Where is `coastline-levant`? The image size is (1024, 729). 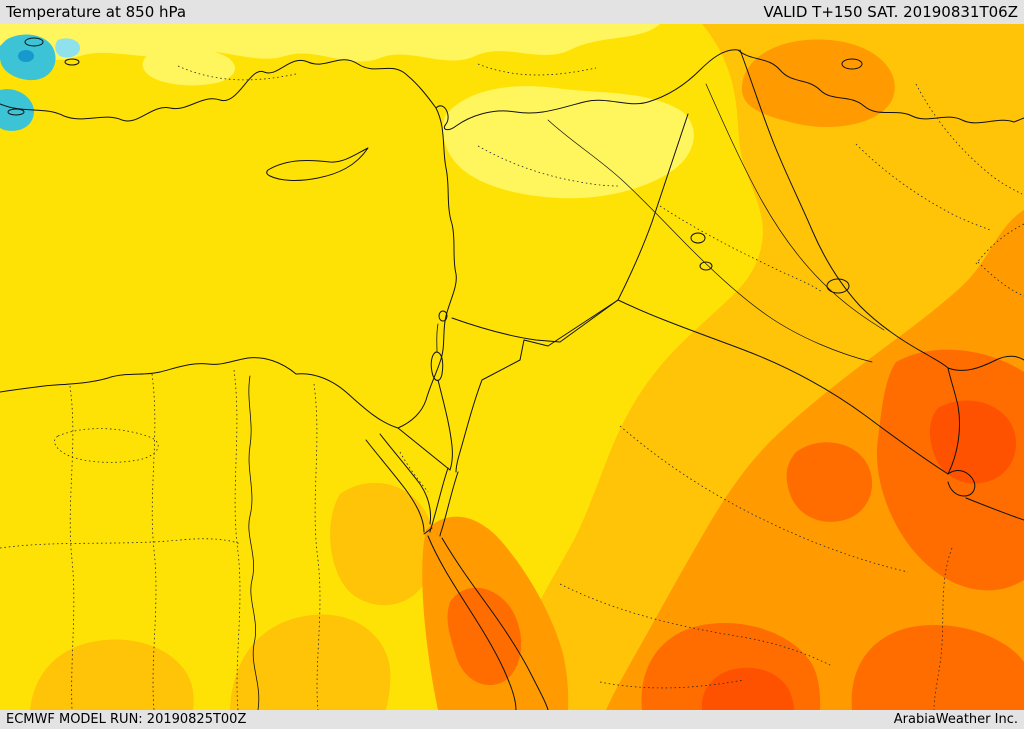 coastline-levant is located at coordinates (427, 268).